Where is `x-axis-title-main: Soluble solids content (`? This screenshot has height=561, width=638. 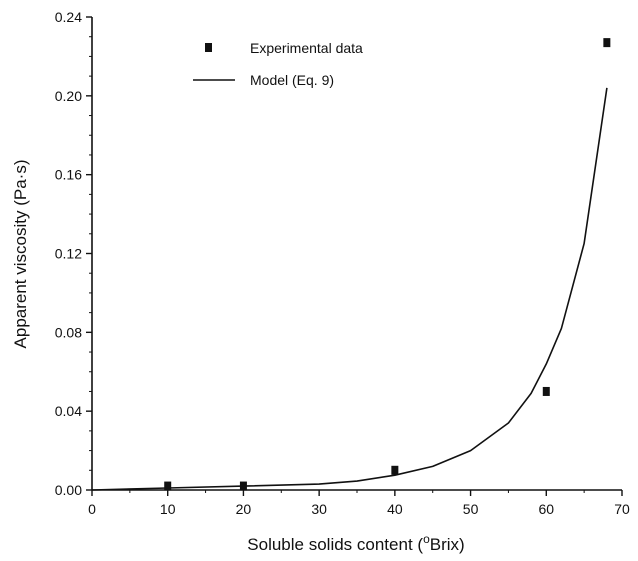
x-axis-title-main: Soluble solids content ( is located at coordinates (335, 544).